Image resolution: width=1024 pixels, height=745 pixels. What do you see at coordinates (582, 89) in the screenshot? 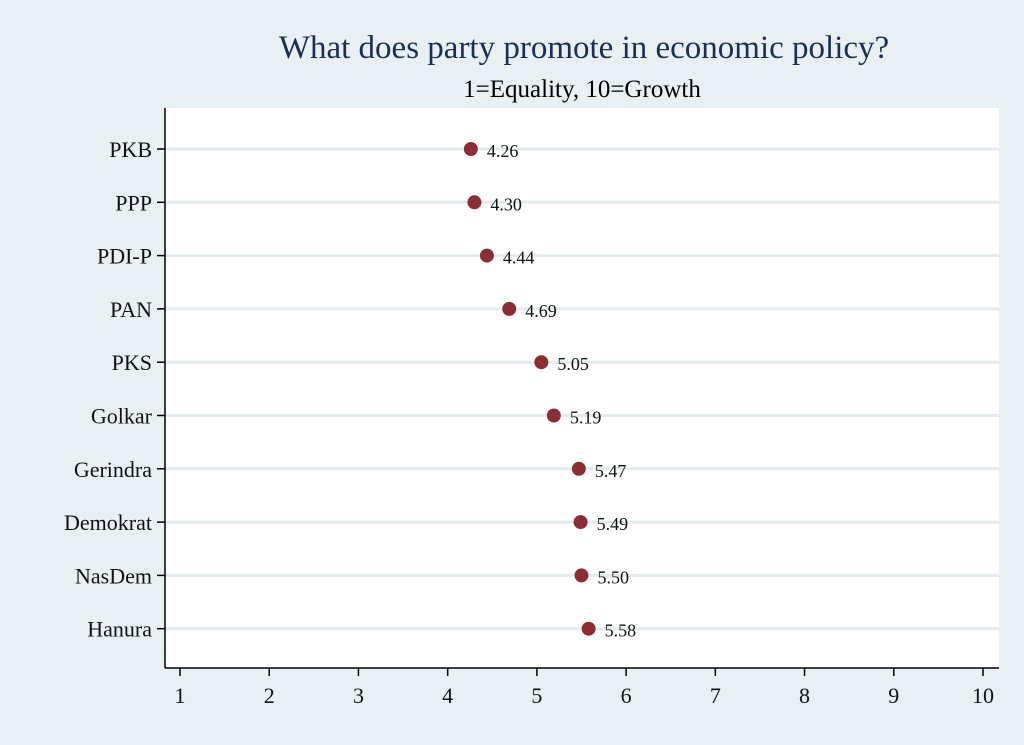
I see `chart-subtitle: 1=Equality, 10=Growth` at bounding box center [582, 89].